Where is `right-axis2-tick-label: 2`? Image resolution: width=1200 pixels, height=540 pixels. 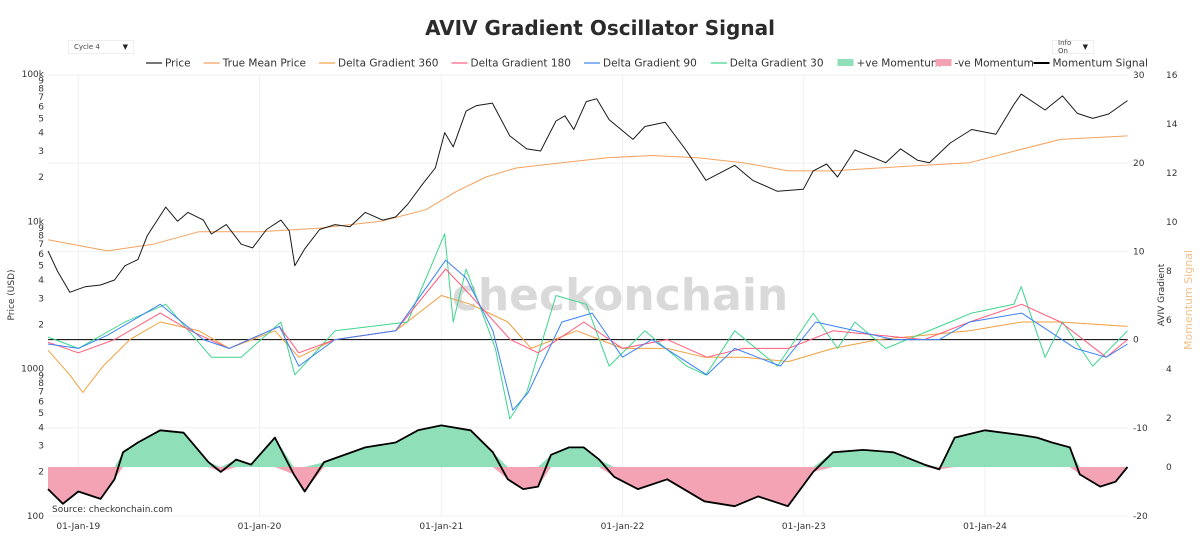 right-axis2-tick-label: 2 is located at coordinates (1169, 419).